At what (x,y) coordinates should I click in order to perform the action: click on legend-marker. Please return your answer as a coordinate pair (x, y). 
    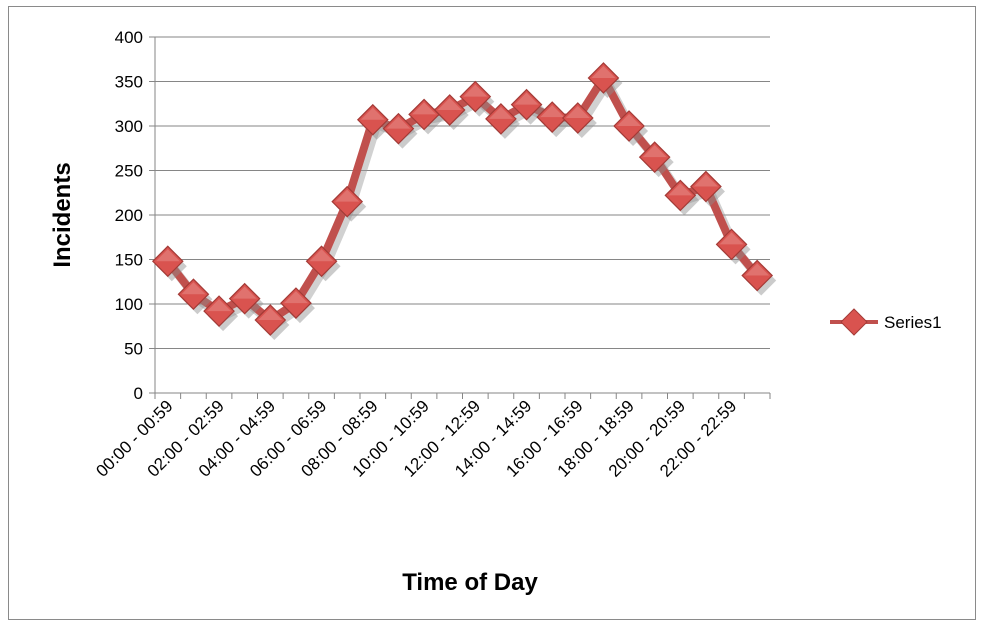
    Looking at the image, I should click on (854, 322).